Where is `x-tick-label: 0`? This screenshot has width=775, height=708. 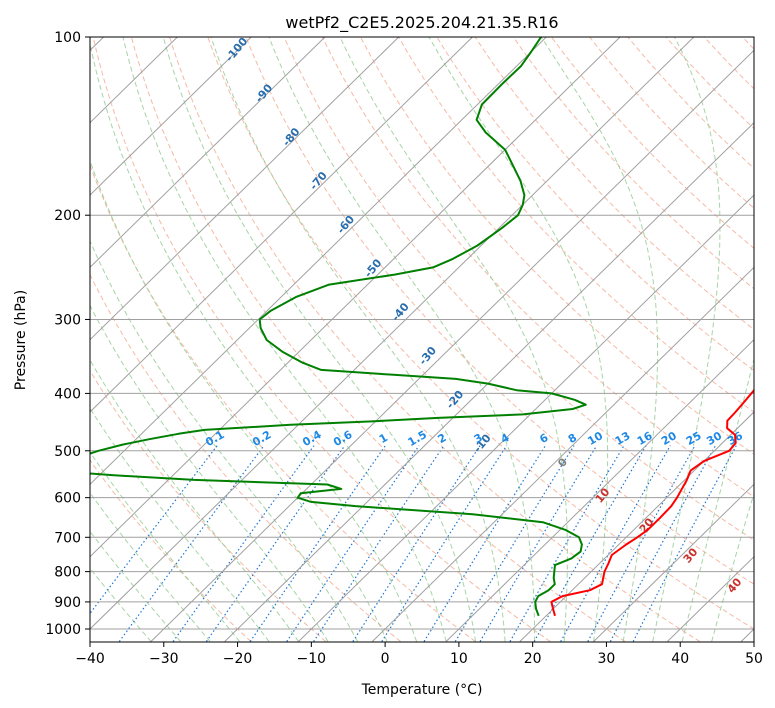 x-tick-label: 0 is located at coordinates (385, 659).